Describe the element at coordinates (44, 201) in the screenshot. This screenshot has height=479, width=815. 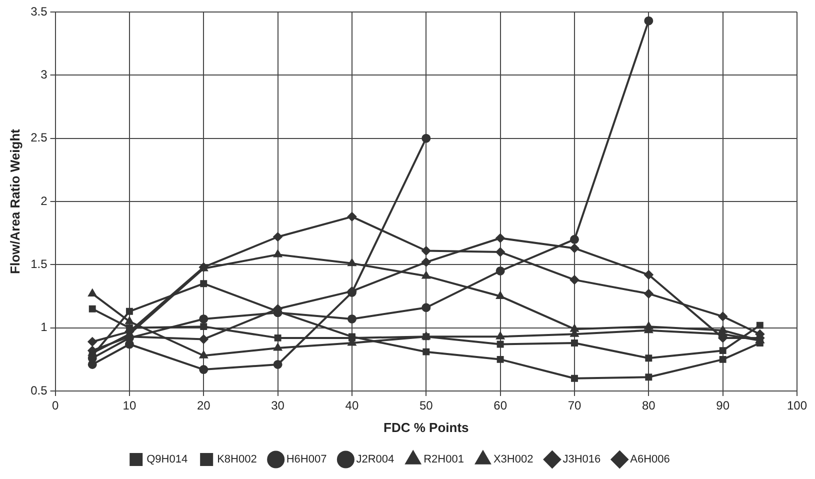
I see `y-tick-label: 2` at that location.